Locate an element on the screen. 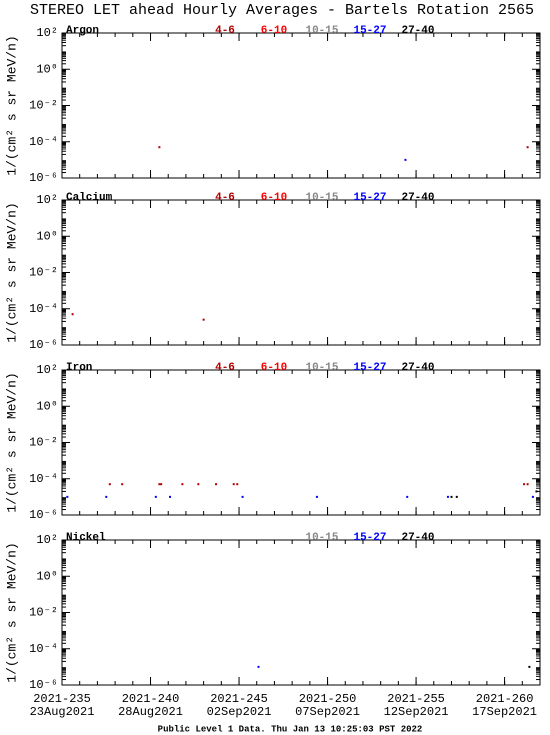 The image size is (550, 735). x-tick-date: 23Aug2021 is located at coordinates (62, 712).